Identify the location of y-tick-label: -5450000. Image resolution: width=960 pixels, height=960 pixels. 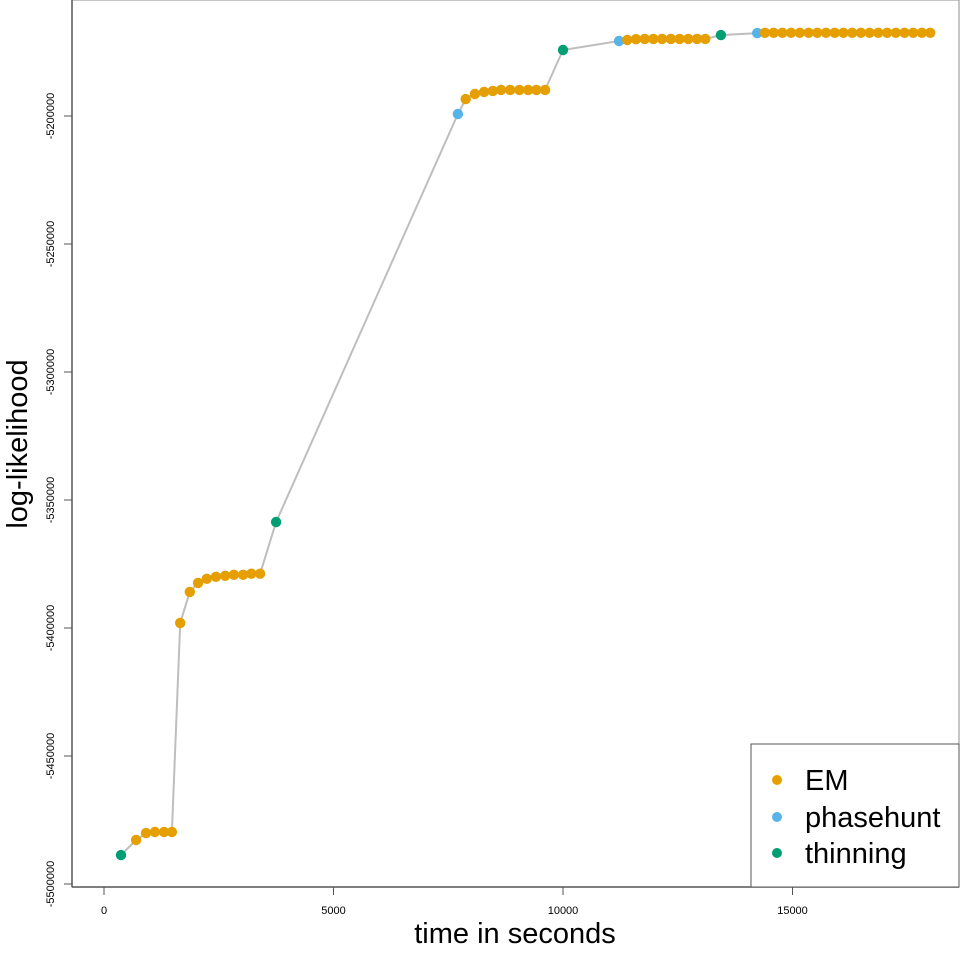
(51, 756).